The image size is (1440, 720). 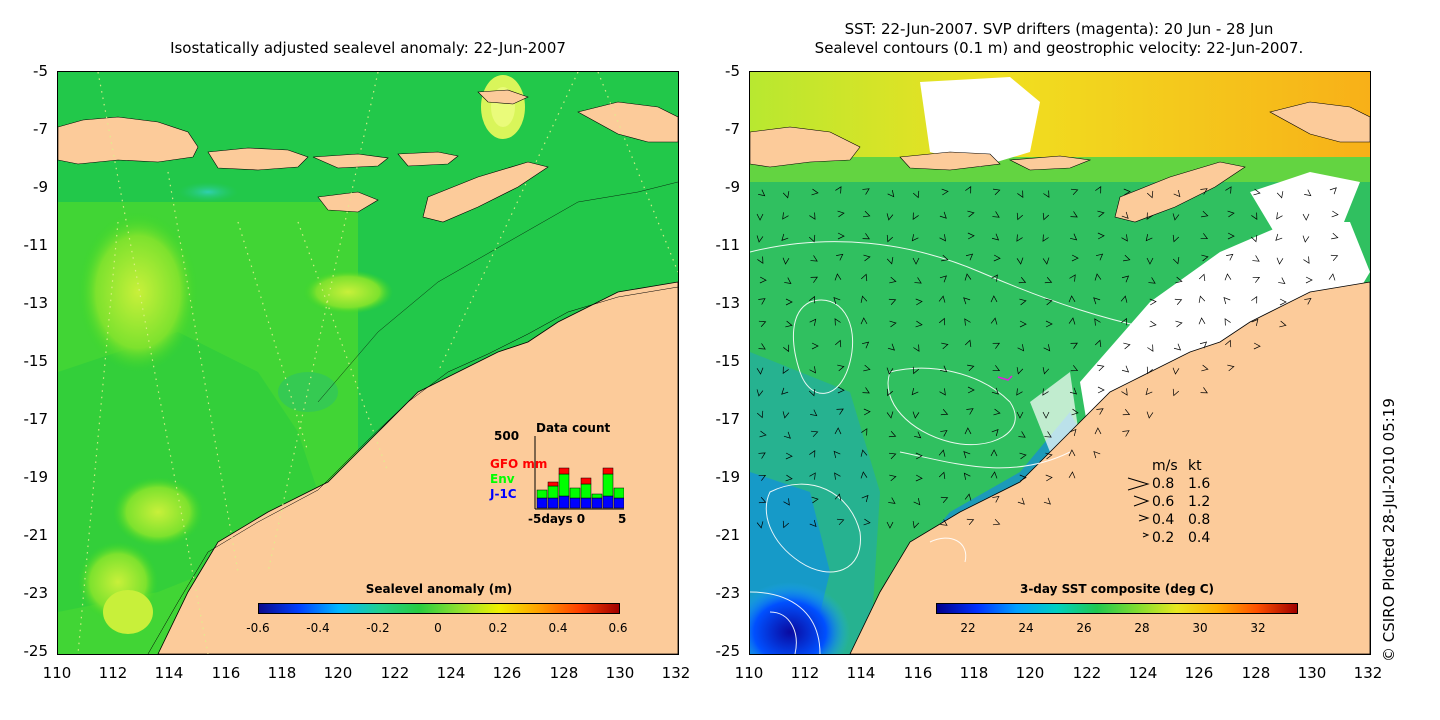 I want to click on y-tick-label: -25, so click(x=728, y=651).